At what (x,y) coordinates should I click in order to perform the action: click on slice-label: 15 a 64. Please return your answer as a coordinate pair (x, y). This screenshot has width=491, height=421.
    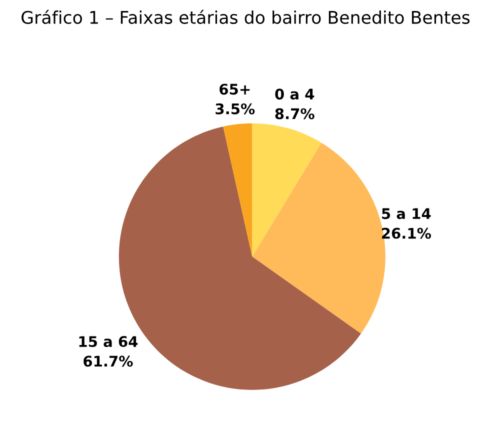
    Looking at the image, I should click on (108, 342).